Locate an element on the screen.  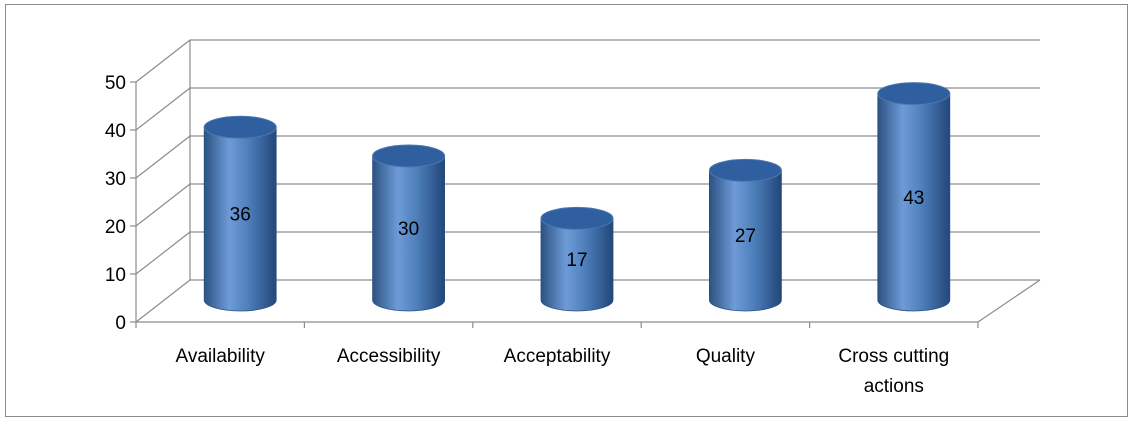
data-label: 17 is located at coordinates (576, 260).